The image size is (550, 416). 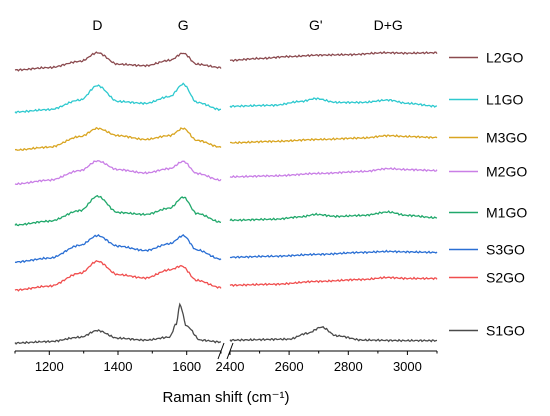 What do you see at coordinates (118, 139) in the screenshot?
I see `series-line-m3go-left` at bounding box center [118, 139].